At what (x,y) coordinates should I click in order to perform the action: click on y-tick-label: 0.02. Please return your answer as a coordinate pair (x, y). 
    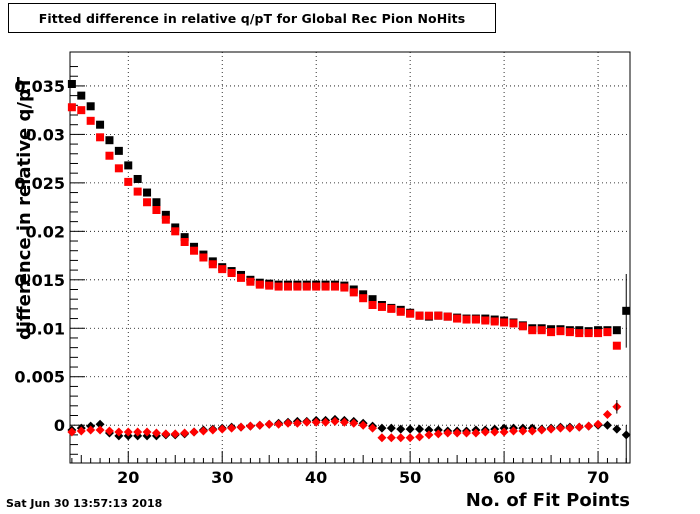
    Looking at the image, I should click on (45, 231).